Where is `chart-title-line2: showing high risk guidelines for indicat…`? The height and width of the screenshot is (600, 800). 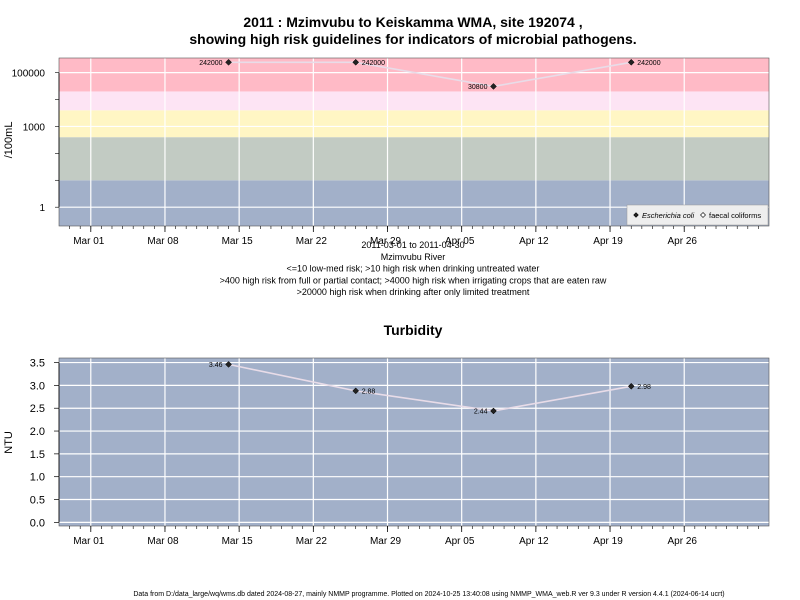
chart-title-line2: showing high risk guidelines for indicat… is located at coordinates (412, 39).